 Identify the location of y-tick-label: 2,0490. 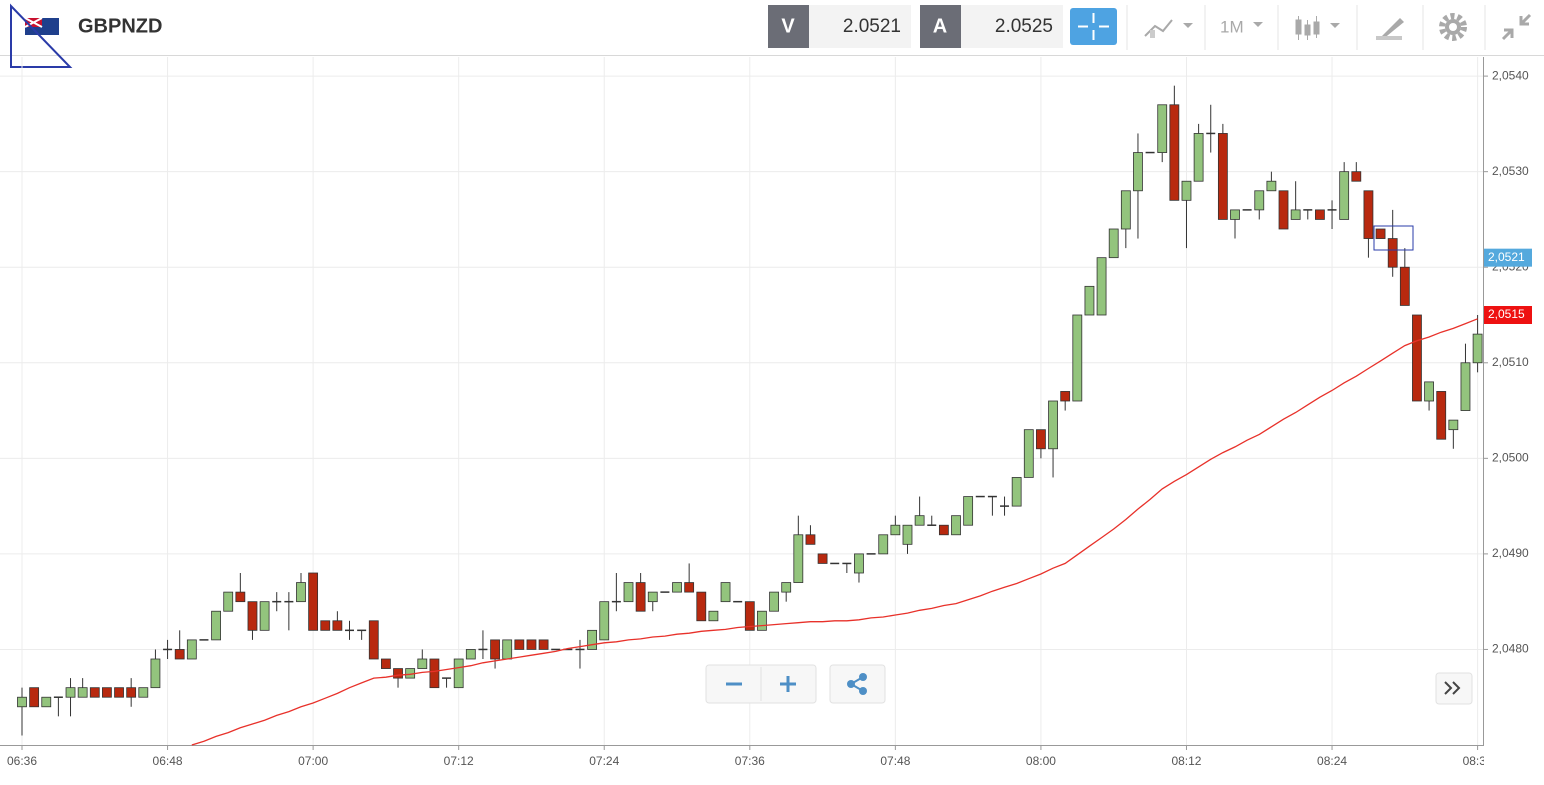
(1510, 553).